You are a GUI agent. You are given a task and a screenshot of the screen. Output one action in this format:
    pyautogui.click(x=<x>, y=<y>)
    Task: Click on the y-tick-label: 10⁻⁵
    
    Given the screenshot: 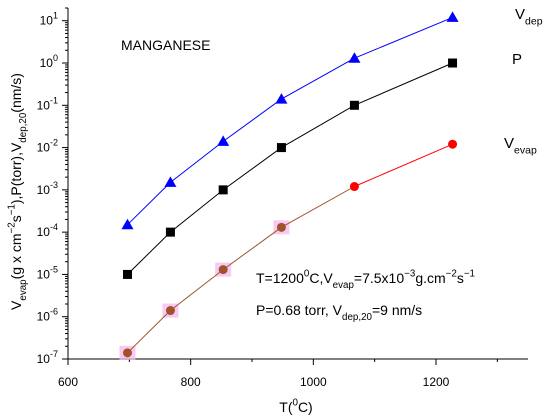 What is the action you would take?
    pyautogui.click(x=47, y=272)
    